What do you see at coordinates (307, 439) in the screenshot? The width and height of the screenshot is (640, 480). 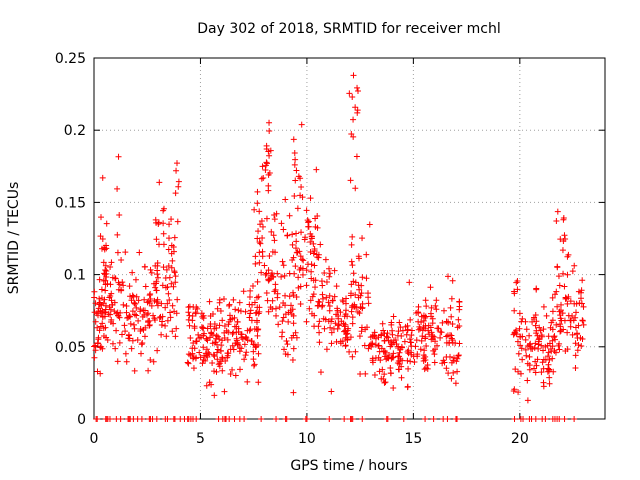 I see `x-tick-label: 10` at bounding box center [307, 439].